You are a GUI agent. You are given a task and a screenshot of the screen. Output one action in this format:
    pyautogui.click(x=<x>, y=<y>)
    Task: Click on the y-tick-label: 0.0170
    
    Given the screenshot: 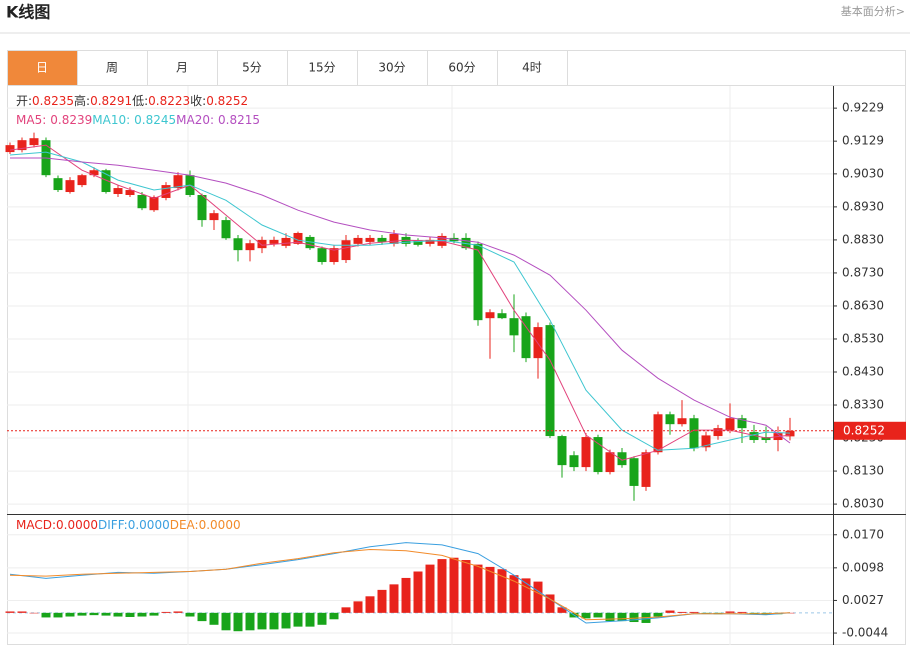 What is the action you would take?
    pyautogui.click(x=863, y=534)
    